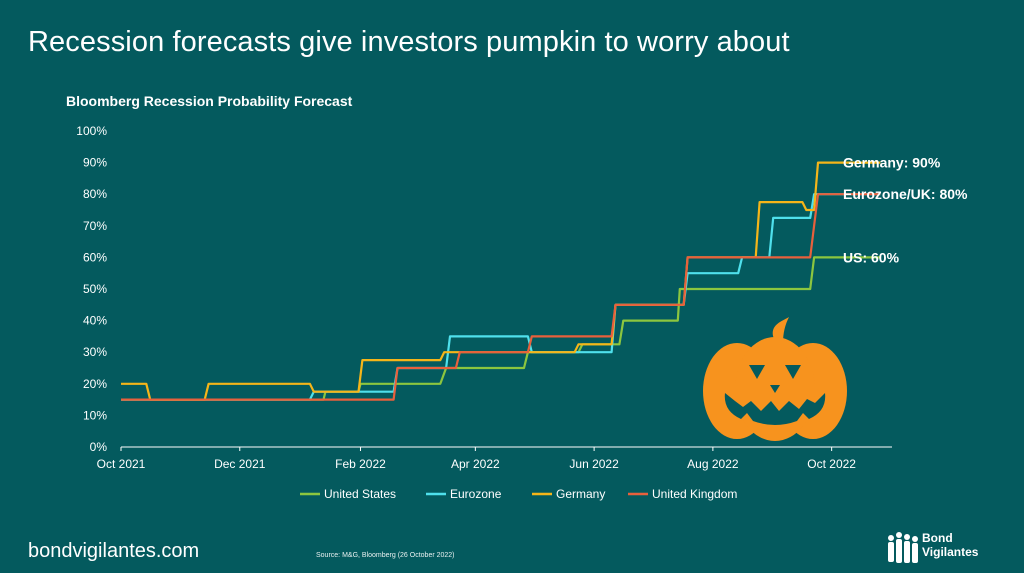  I want to click on logo-line-1: Bond, so click(937, 538).